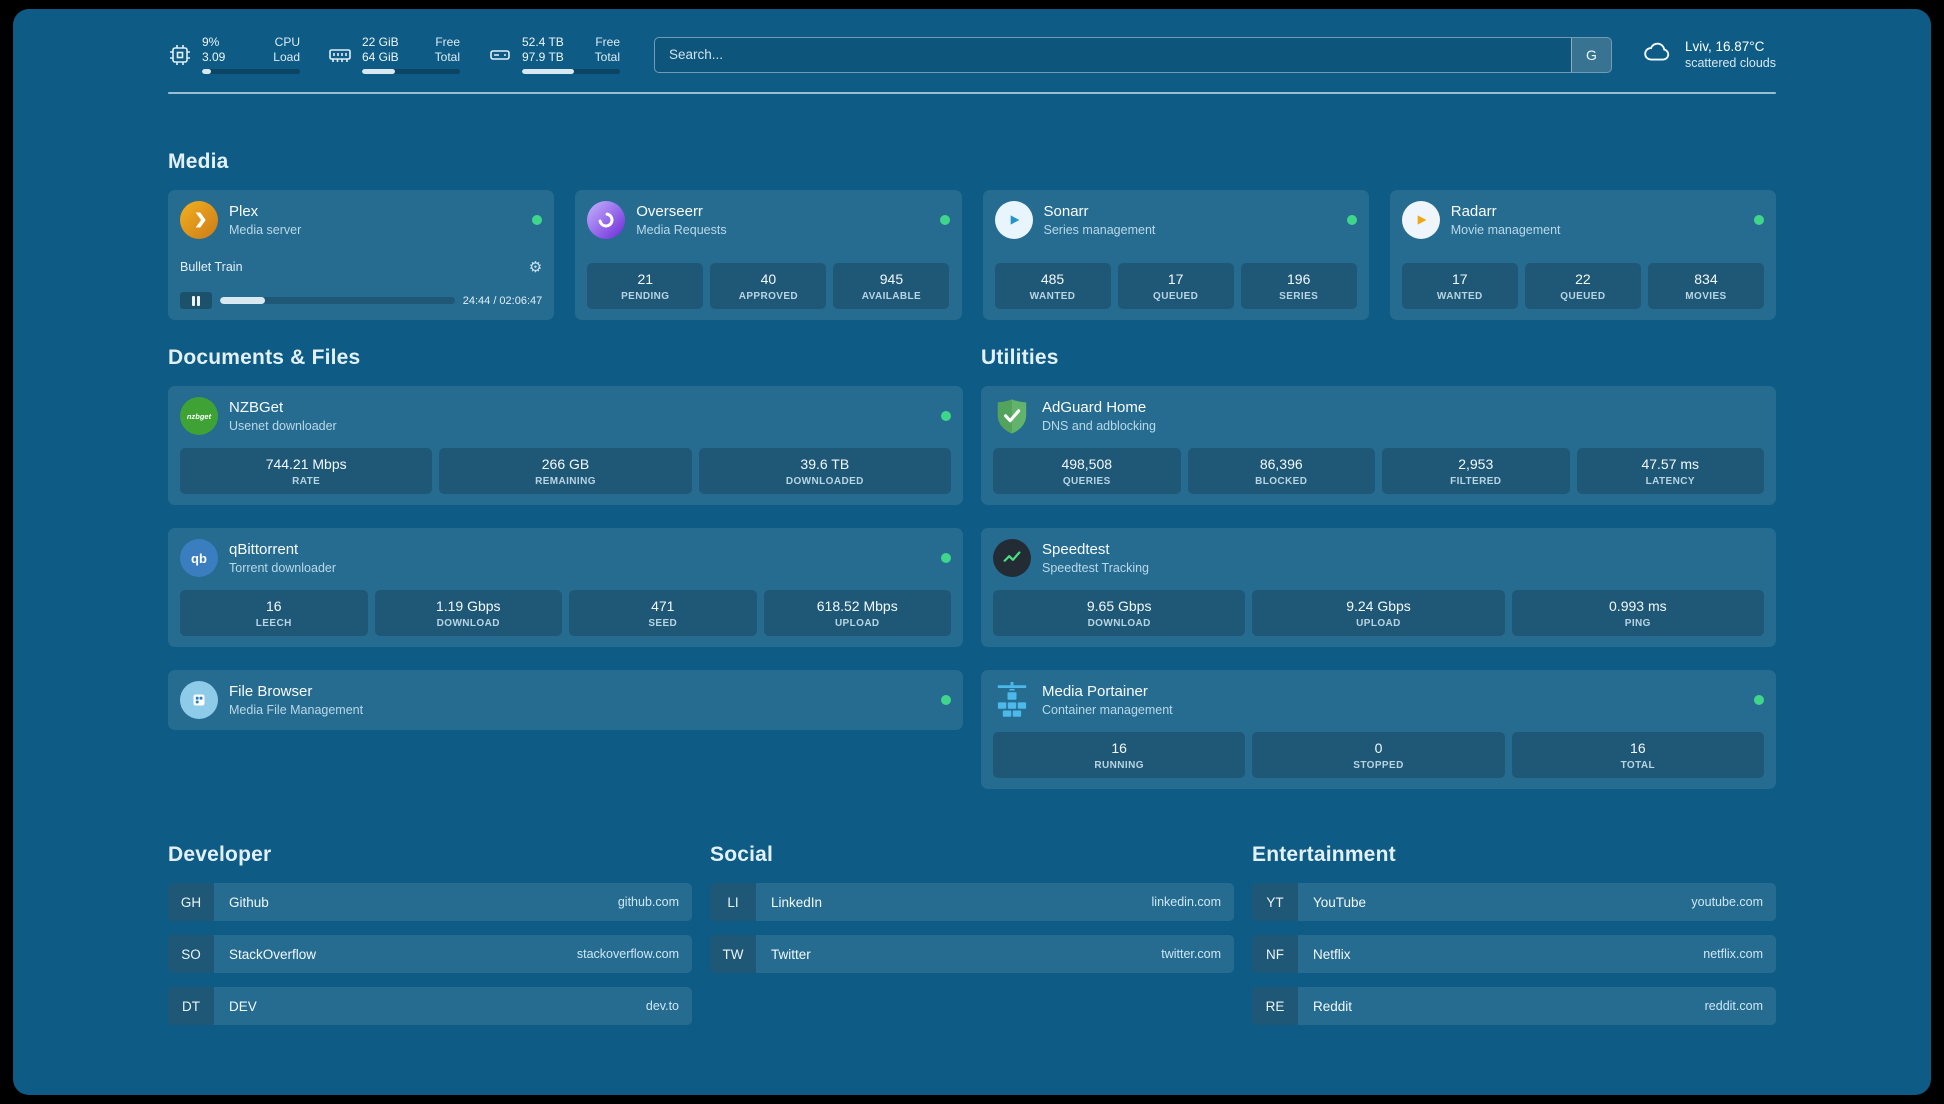  What do you see at coordinates (972, 902) in the screenshot?
I see `bookmark-linkedin: LI LinkedIn linkedin.com` at bounding box center [972, 902].